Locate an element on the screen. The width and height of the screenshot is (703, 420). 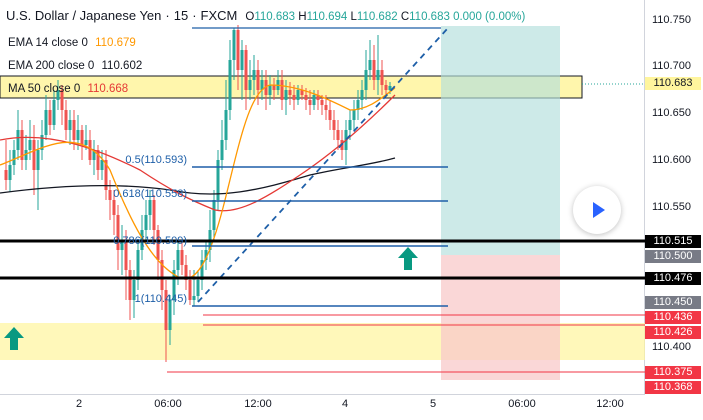
position-profit-zone is located at coordinates (500, 140).